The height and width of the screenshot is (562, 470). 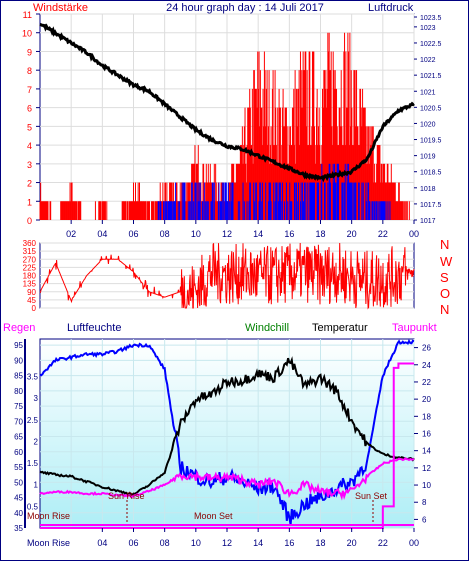 I want to click on rain-left-axis: 0.5 1 1.5 2 2.5 3 3.5, so click(x=33, y=441).